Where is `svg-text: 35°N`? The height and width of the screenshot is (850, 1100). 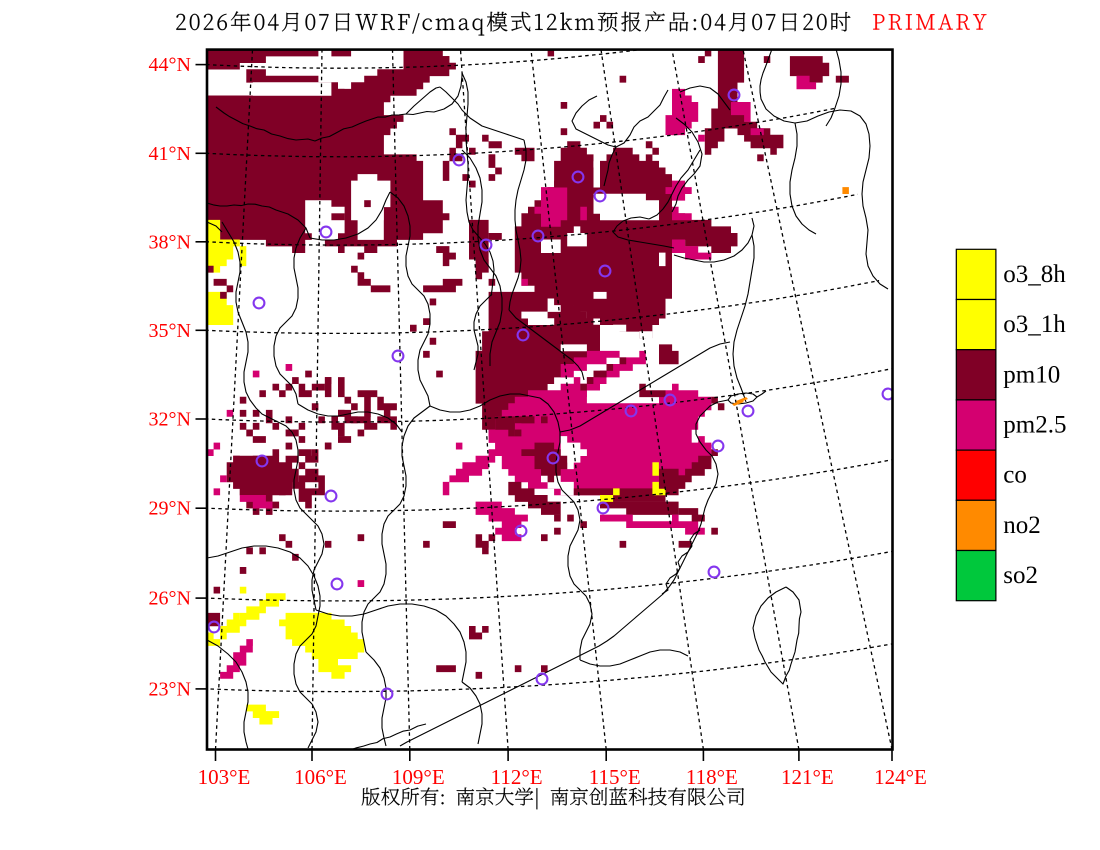
svg-text: 35°N is located at coordinates (170, 331).